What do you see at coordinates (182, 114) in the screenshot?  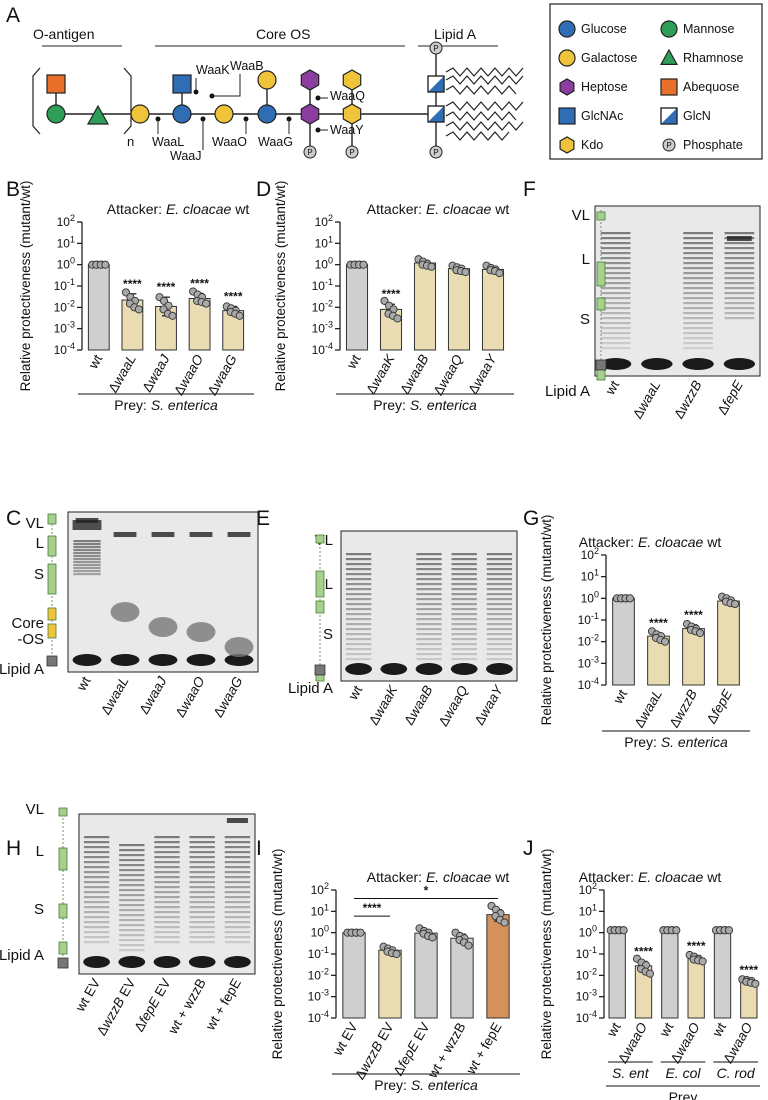 I see `glucose-icon` at bounding box center [182, 114].